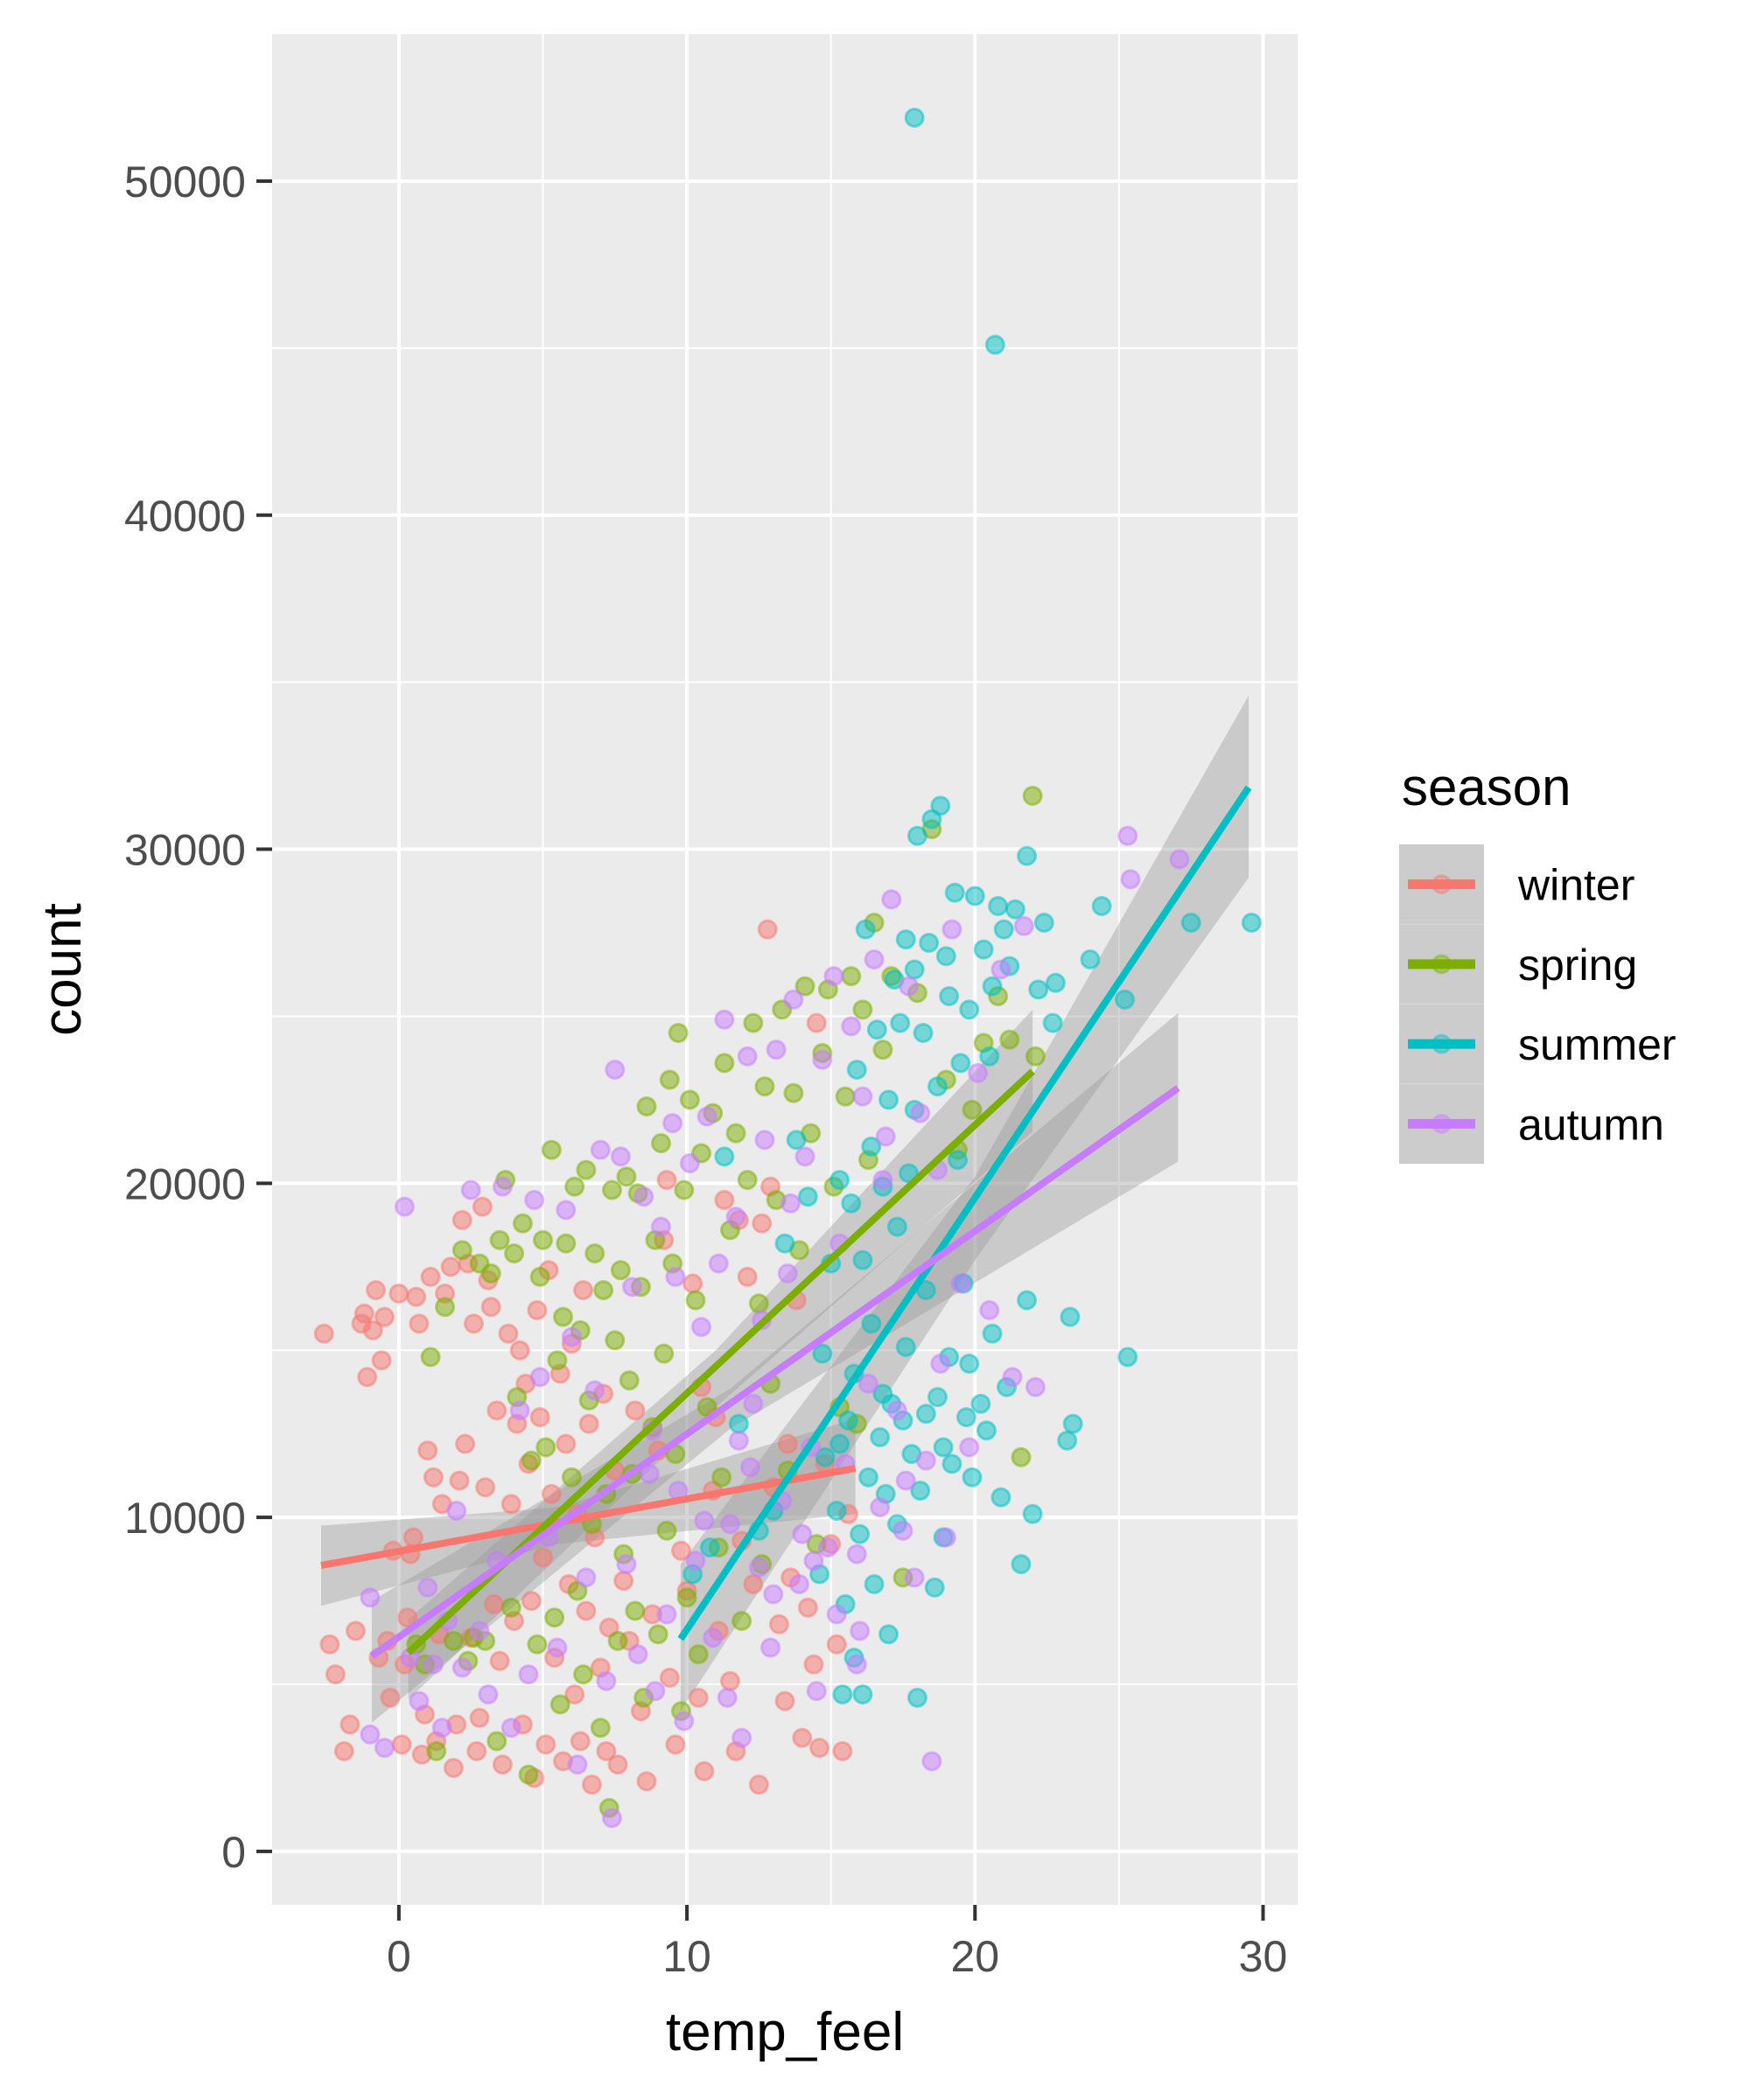 The height and width of the screenshot is (2100, 1750). I want to click on y-axis-title: count, so click(62, 969).